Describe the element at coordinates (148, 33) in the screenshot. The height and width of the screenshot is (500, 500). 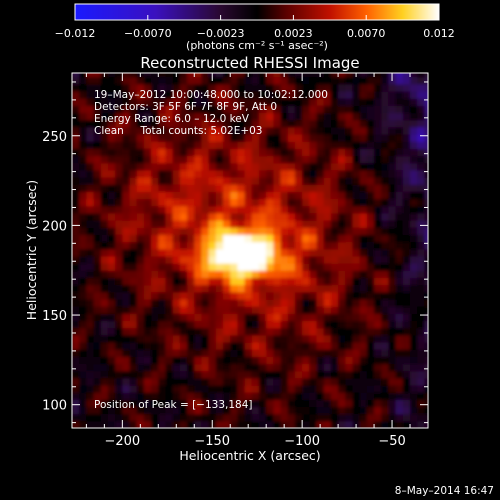
I see `colorbar-tick-label: −0.0070` at that location.